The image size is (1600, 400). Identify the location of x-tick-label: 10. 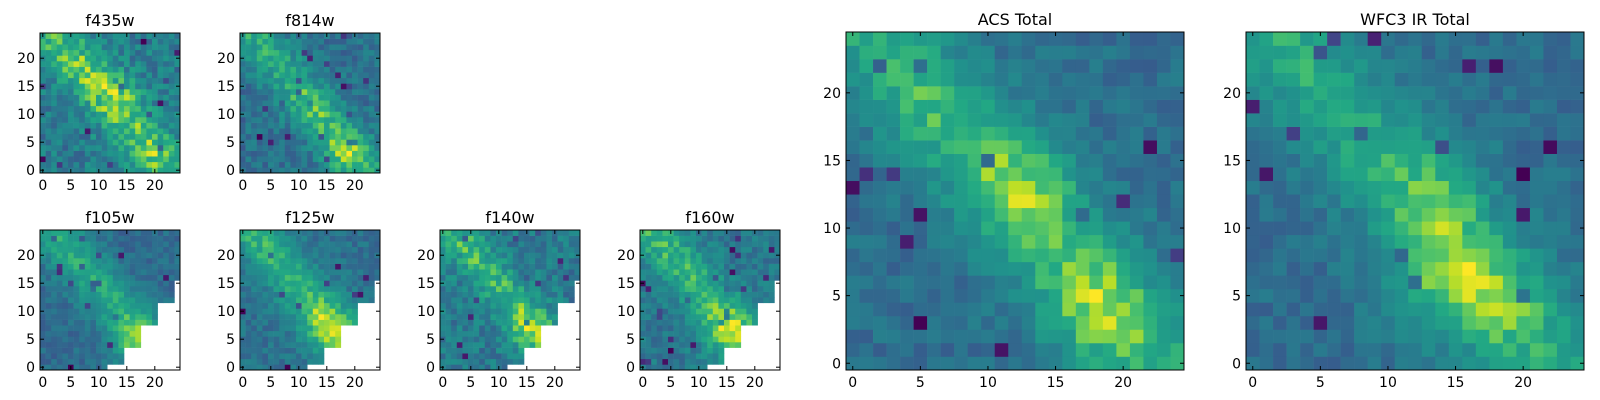
(299, 186).